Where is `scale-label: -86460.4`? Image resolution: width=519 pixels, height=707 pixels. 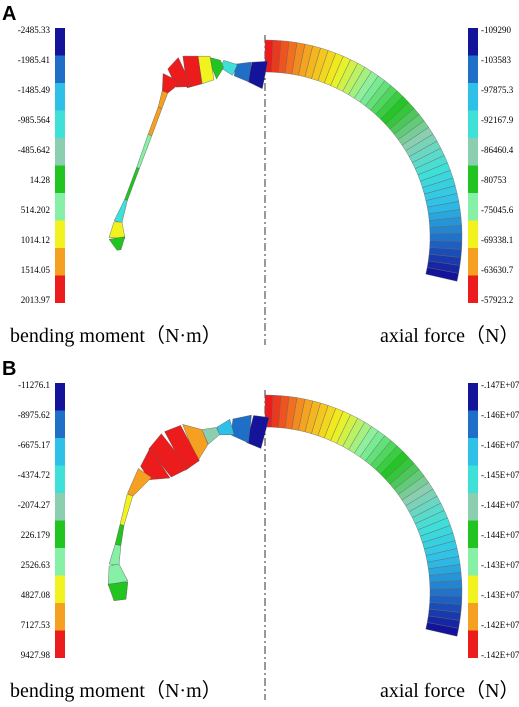 scale-label: -86460.4 is located at coordinates (497, 150).